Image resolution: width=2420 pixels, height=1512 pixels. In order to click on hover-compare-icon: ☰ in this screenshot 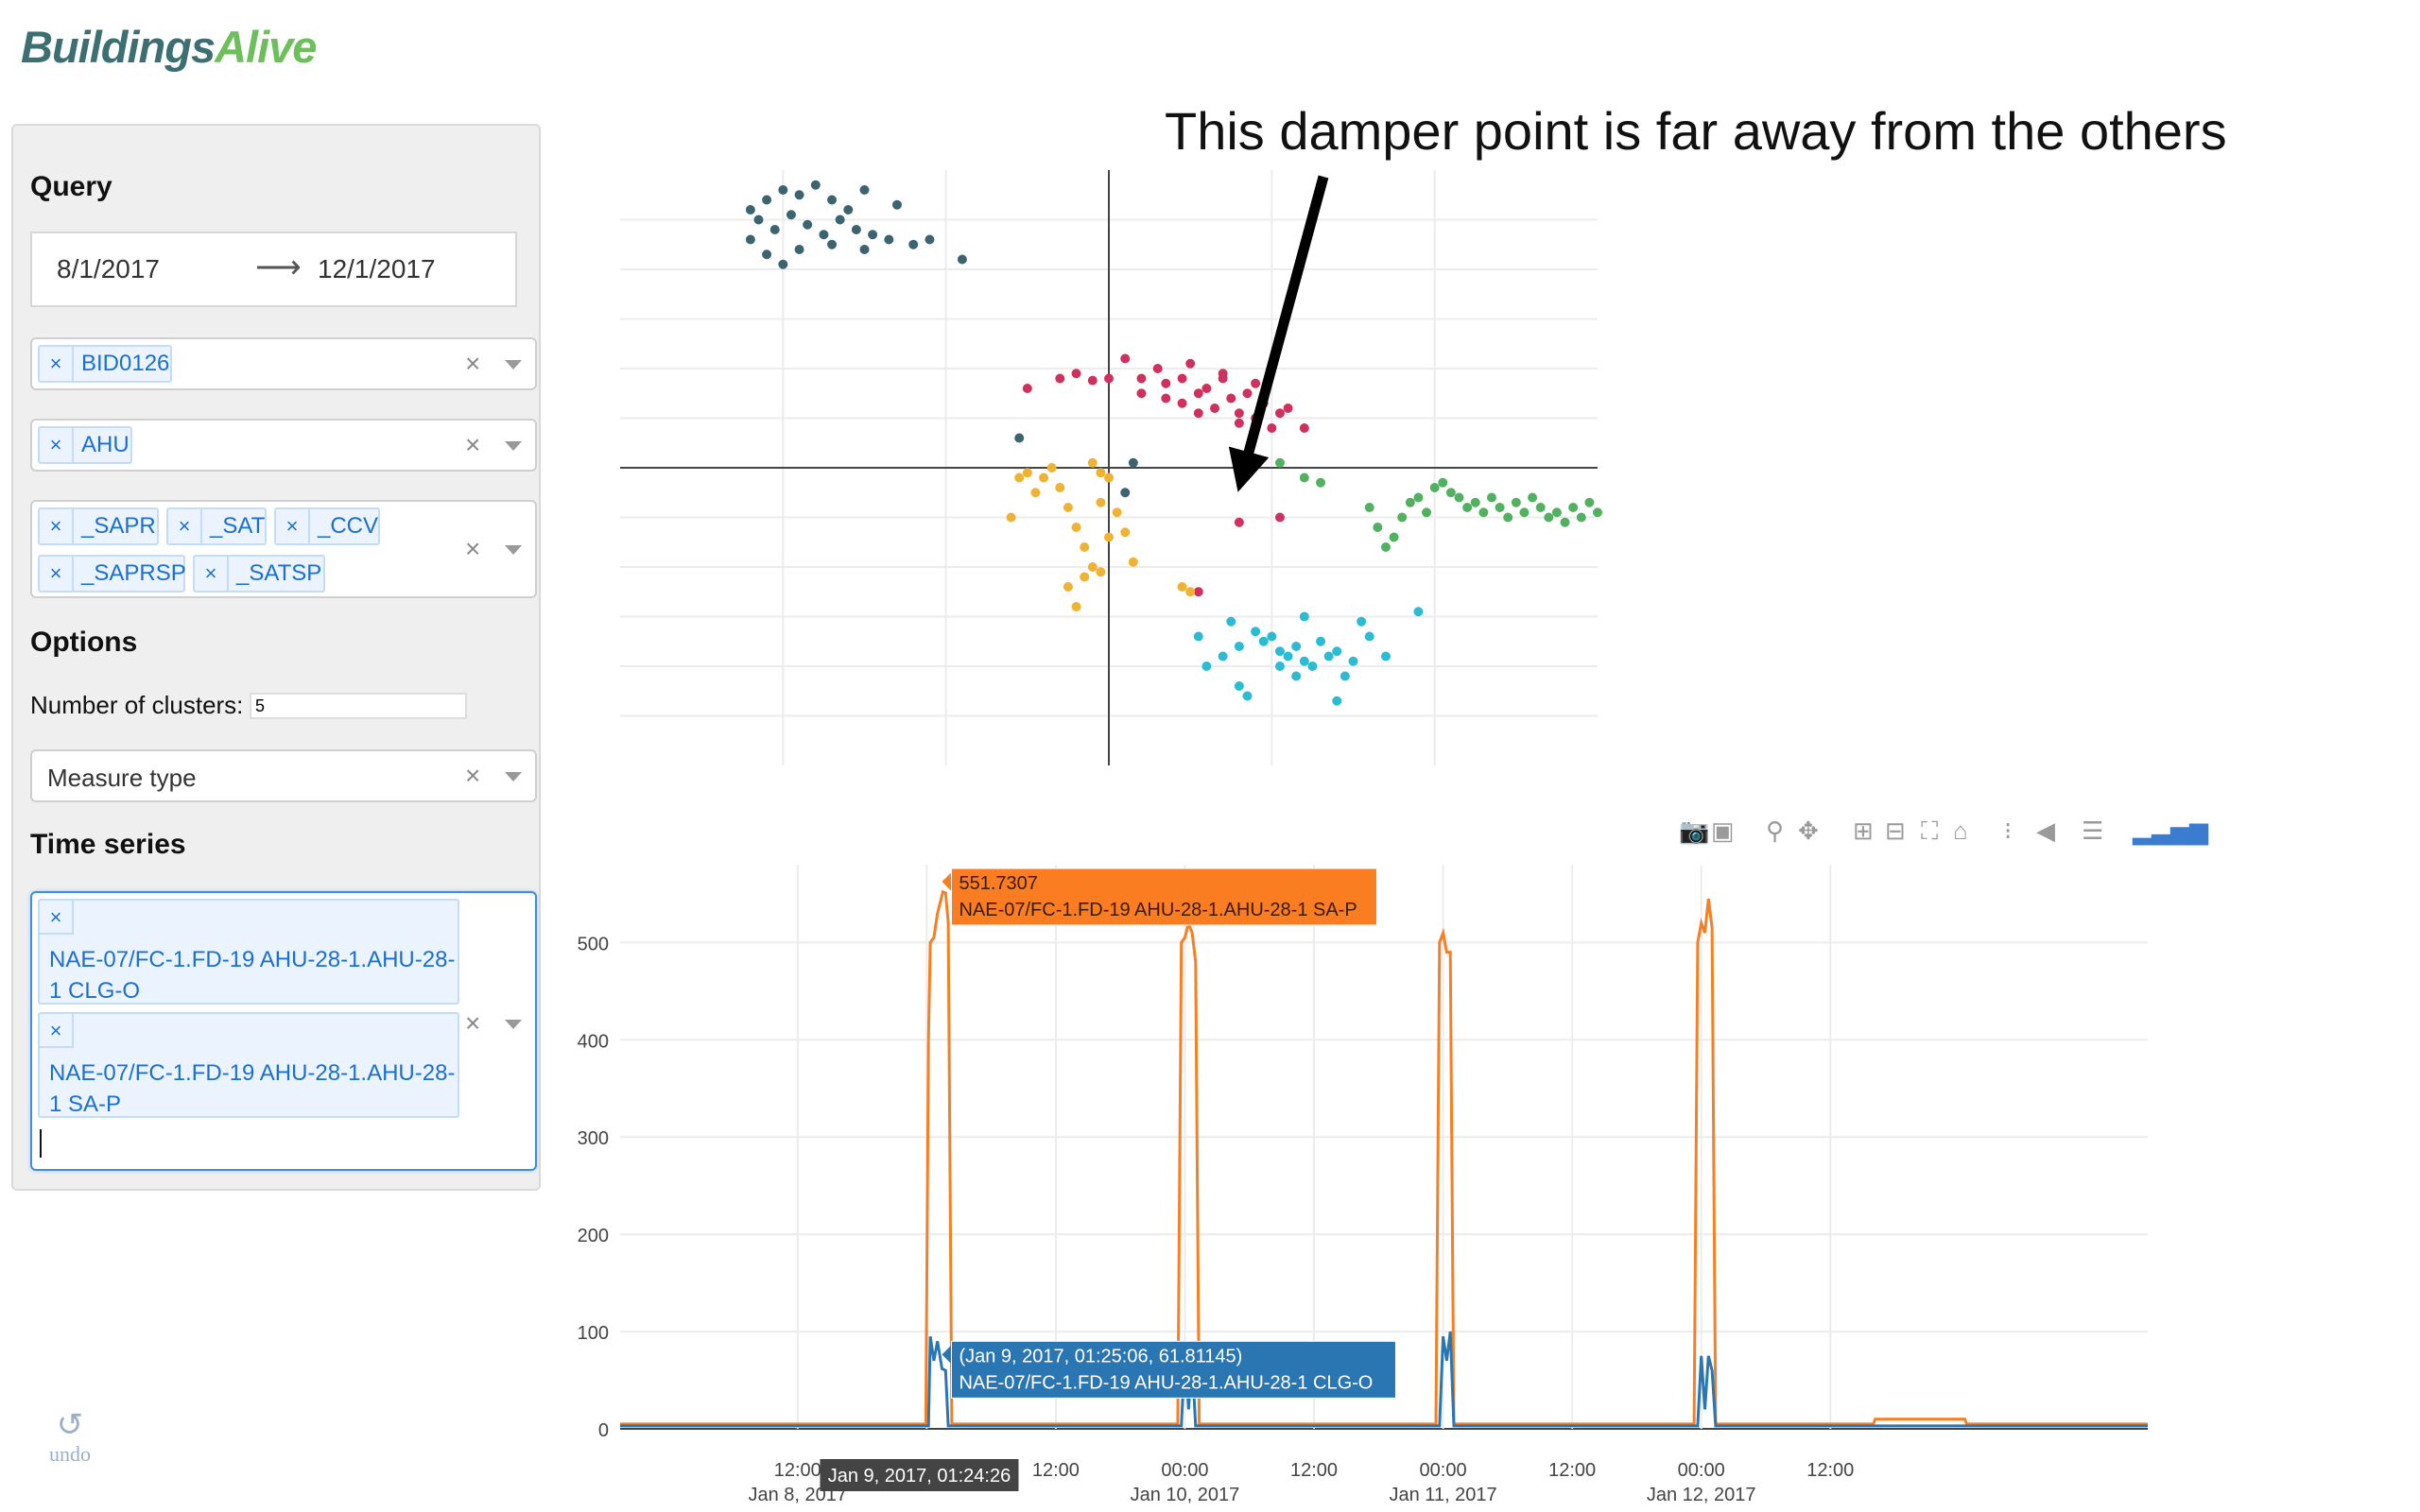, I will do `click(2093, 830)`.